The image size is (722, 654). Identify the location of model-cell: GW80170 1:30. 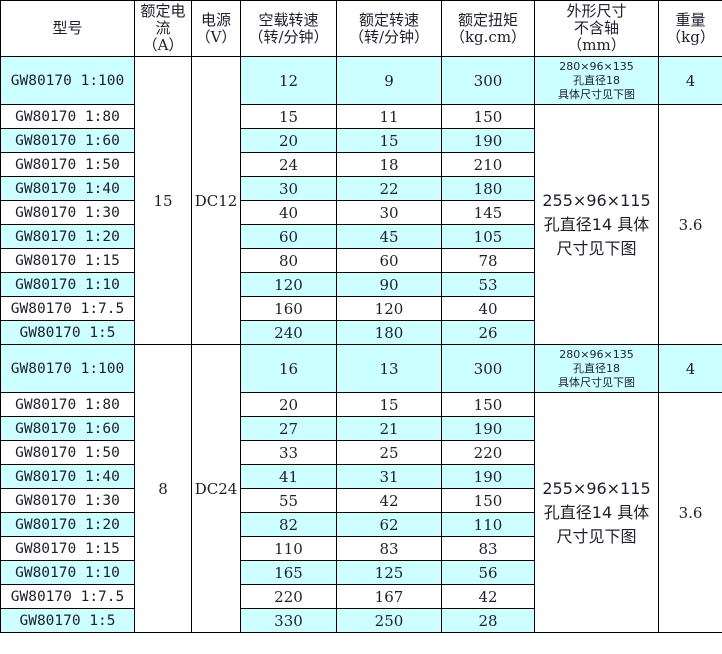
(67, 212).